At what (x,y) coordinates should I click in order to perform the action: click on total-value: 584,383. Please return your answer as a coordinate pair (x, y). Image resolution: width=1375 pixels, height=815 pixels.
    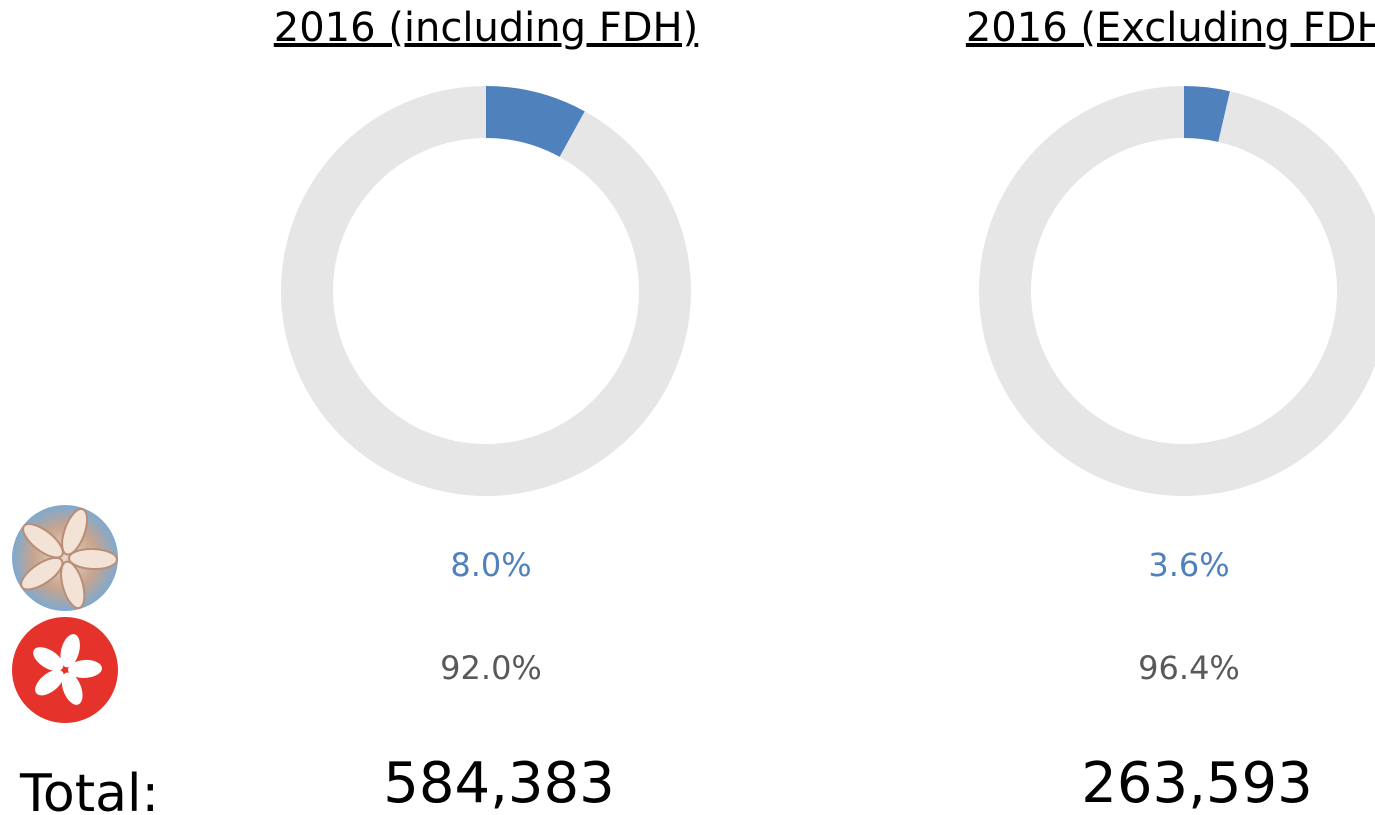
    Looking at the image, I should click on (499, 783).